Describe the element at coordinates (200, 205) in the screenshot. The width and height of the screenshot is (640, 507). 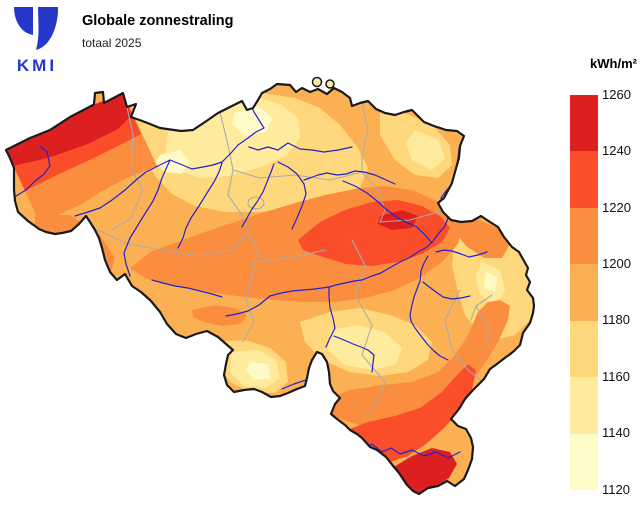
I see `river-dender` at that location.